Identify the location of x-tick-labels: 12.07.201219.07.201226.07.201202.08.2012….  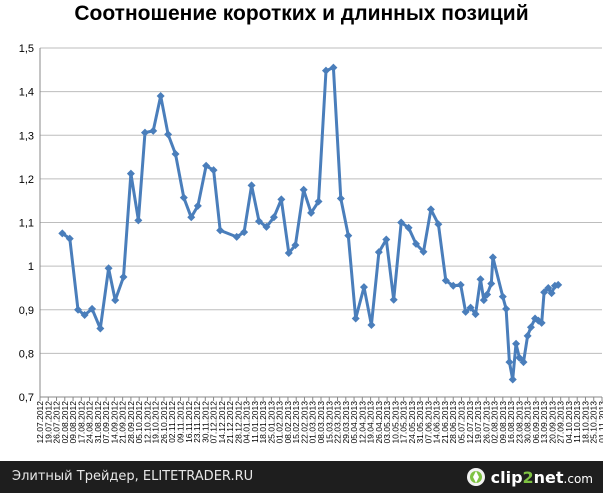
(319, 422).